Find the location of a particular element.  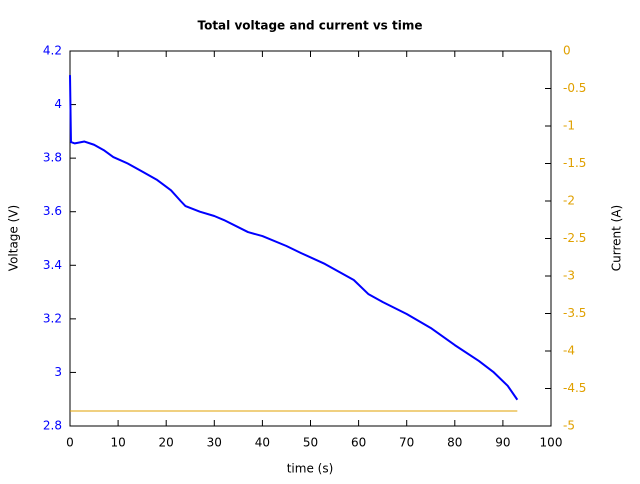

y2-tick-label: -4.5 is located at coordinates (574, 388).